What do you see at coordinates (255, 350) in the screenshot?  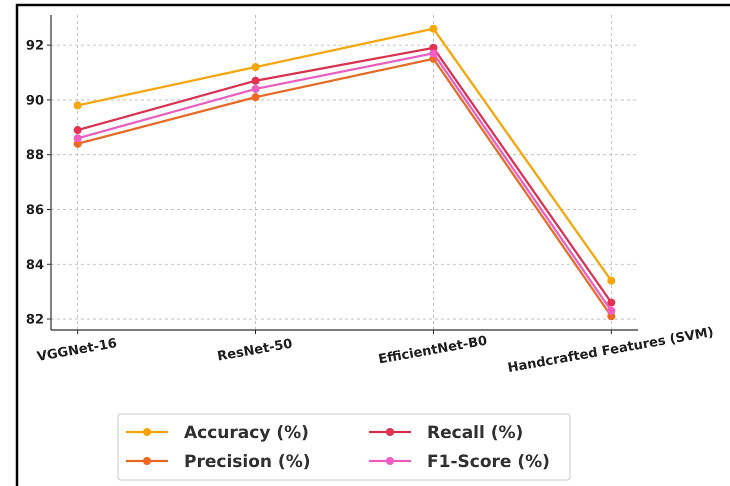 I see `x-tick-label: ResNet-50` at bounding box center [255, 350].